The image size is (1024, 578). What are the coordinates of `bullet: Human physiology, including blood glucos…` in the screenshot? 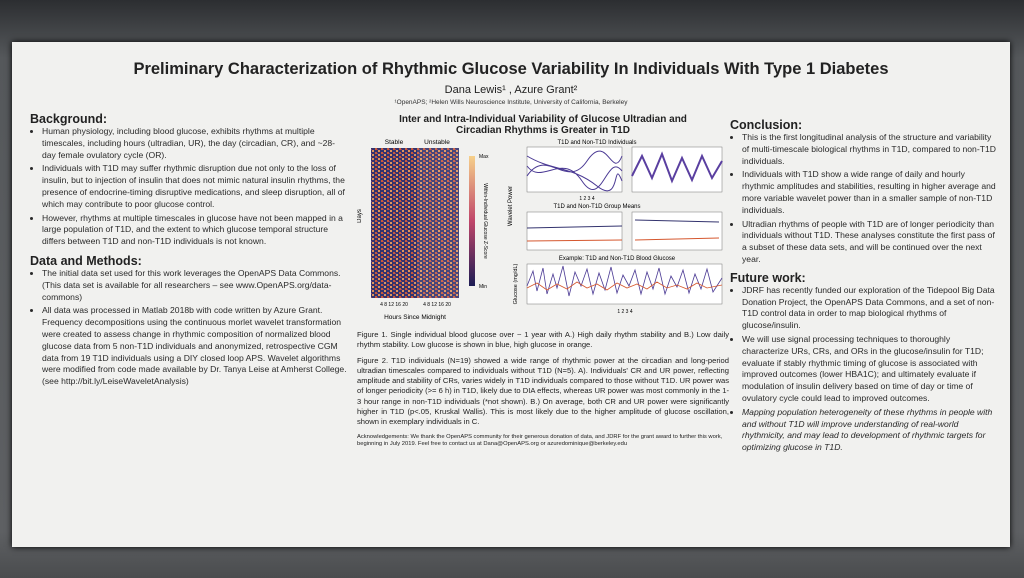 It's located at (195, 143).